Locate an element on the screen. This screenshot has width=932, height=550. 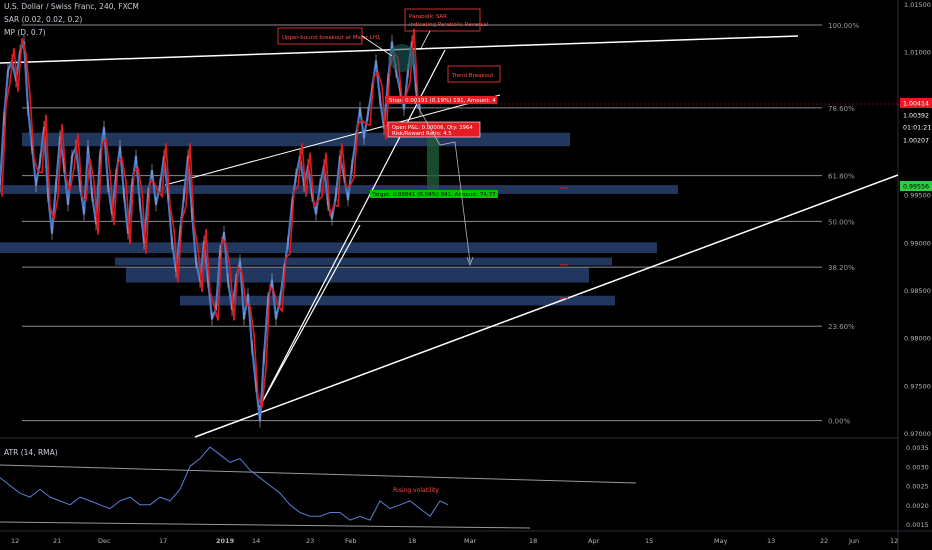
price-tag-label-4: 0.99556 is located at coordinates (916, 187).